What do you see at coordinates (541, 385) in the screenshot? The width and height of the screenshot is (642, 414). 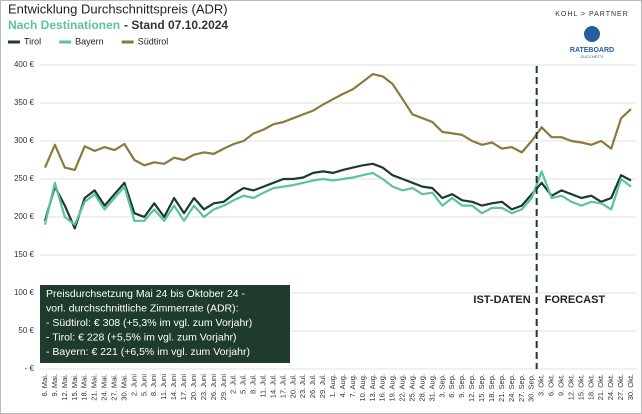 I see `x-tick-label: 3. Okt.` at bounding box center [541, 385].